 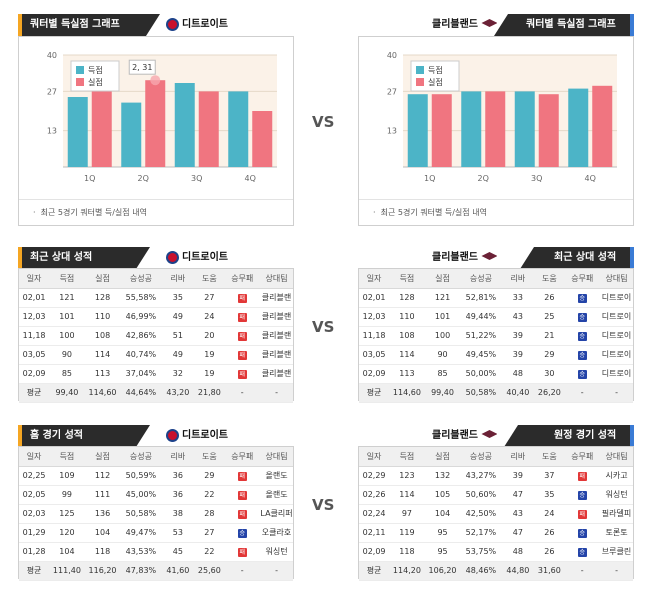 What do you see at coordinates (481, 355) in the screenshot?
I see `table-cell: 49,45%` at bounding box center [481, 355].